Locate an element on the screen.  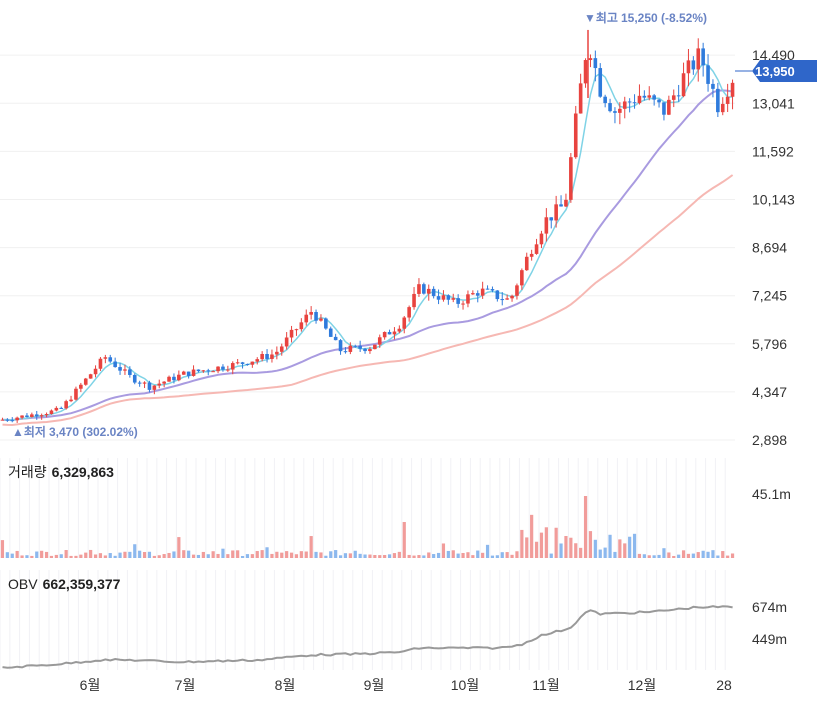
x-tick-label: 8월 is located at coordinates (285, 685).